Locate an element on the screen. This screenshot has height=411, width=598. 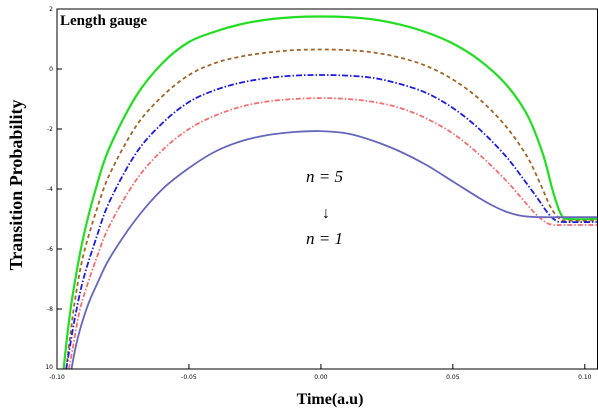
y-axis-title: Transition Probability is located at coordinates (16, 185).